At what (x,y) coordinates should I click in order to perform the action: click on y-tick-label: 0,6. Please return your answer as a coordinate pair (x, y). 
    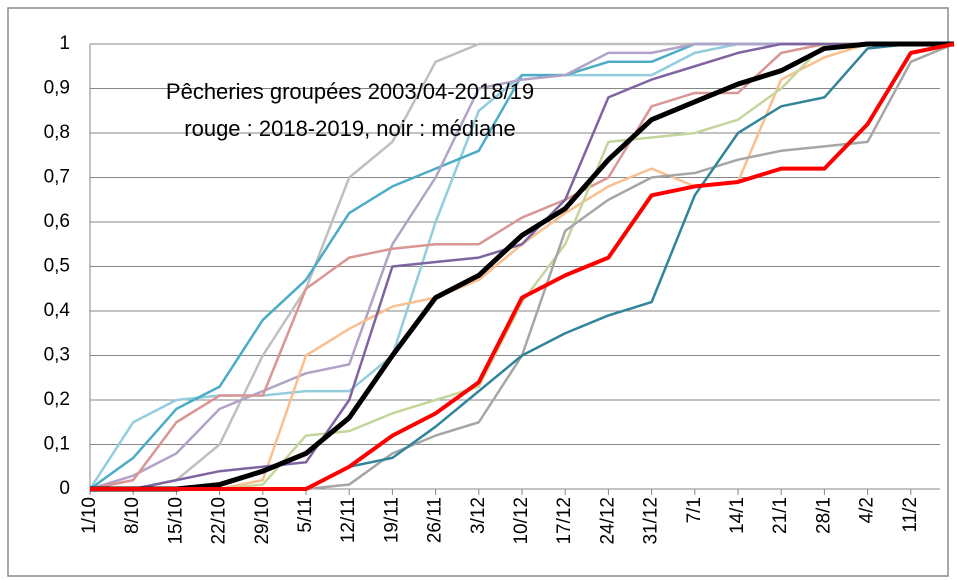
    Looking at the image, I should click on (57, 221).